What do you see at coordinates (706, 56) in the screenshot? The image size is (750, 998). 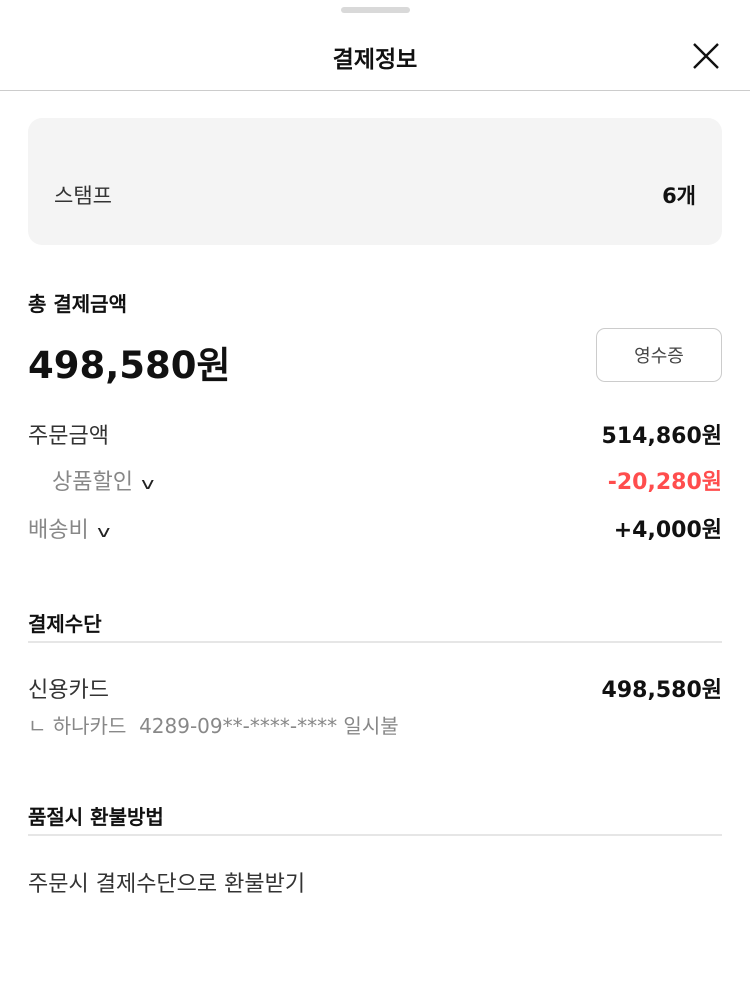 I see `close-icon` at bounding box center [706, 56].